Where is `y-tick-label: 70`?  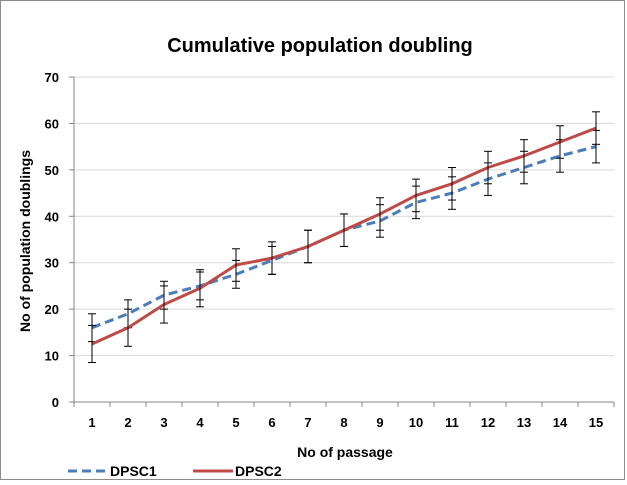
y-tick-label: 70 is located at coordinates (52, 77).